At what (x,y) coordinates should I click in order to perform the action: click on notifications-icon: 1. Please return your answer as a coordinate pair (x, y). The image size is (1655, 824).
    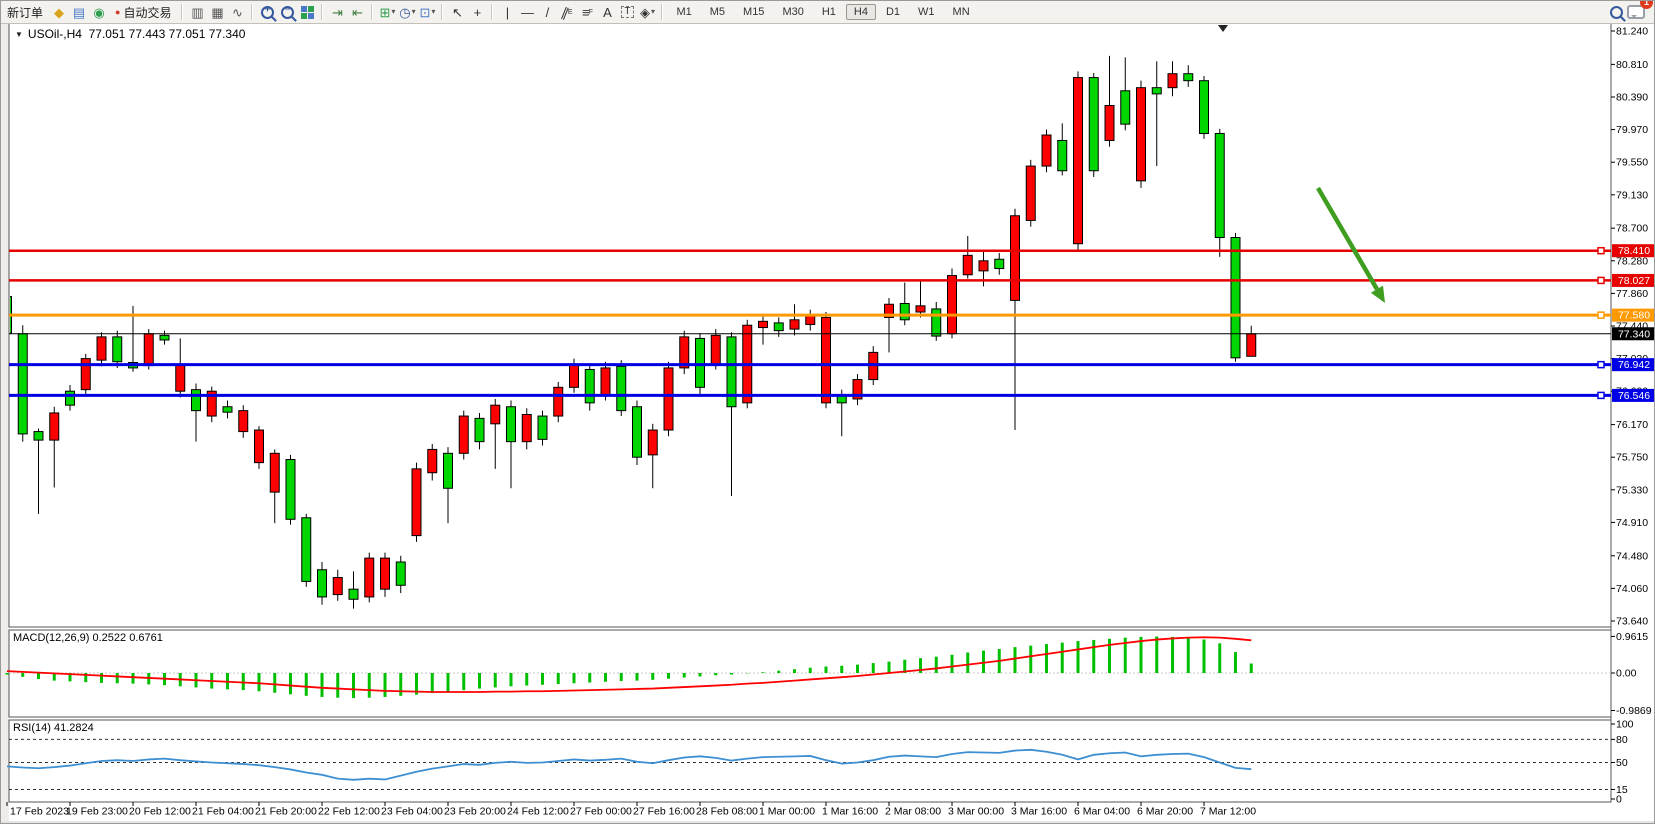
    Looking at the image, I should click on (1639, 11).